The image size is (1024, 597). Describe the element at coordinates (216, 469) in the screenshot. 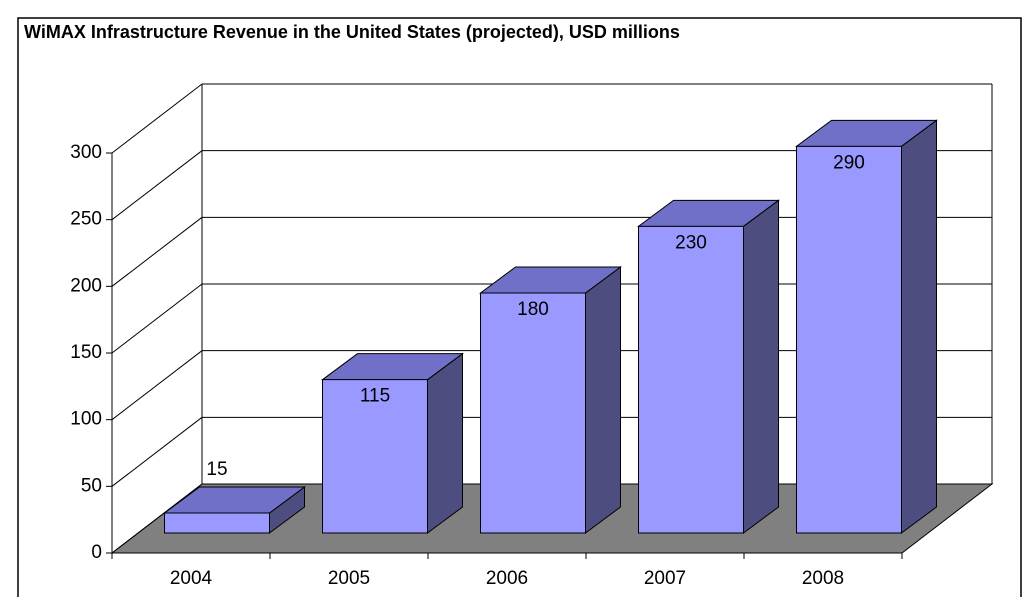

I see `value-label: 15` at that location.